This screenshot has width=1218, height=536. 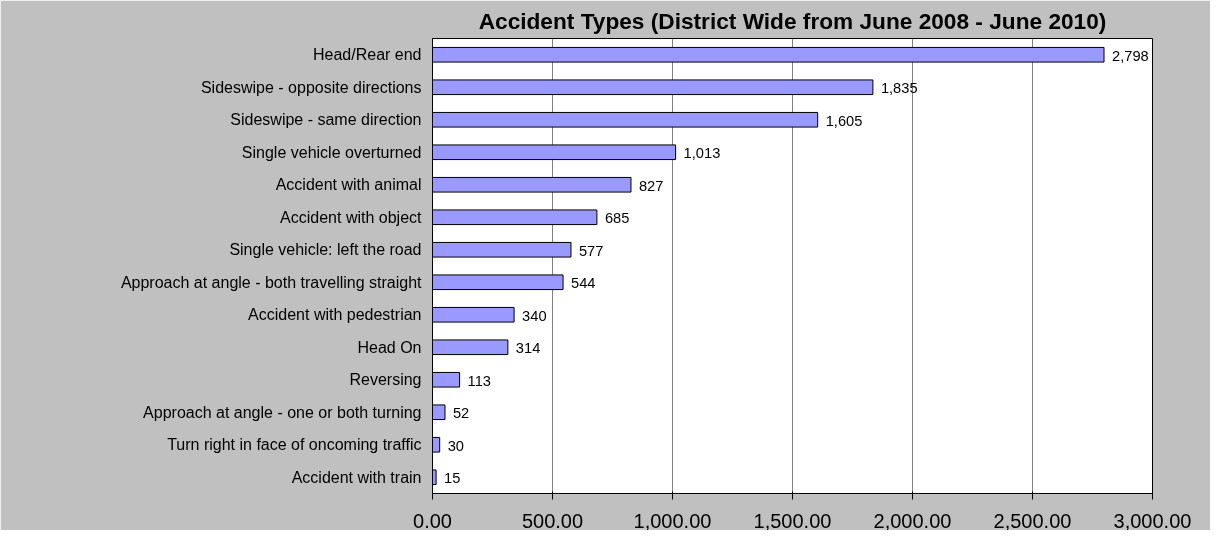 What do you see at coordinates (591, 250) in the screenshot?
I see `data-label: 577` at bounding box center [591, 250].